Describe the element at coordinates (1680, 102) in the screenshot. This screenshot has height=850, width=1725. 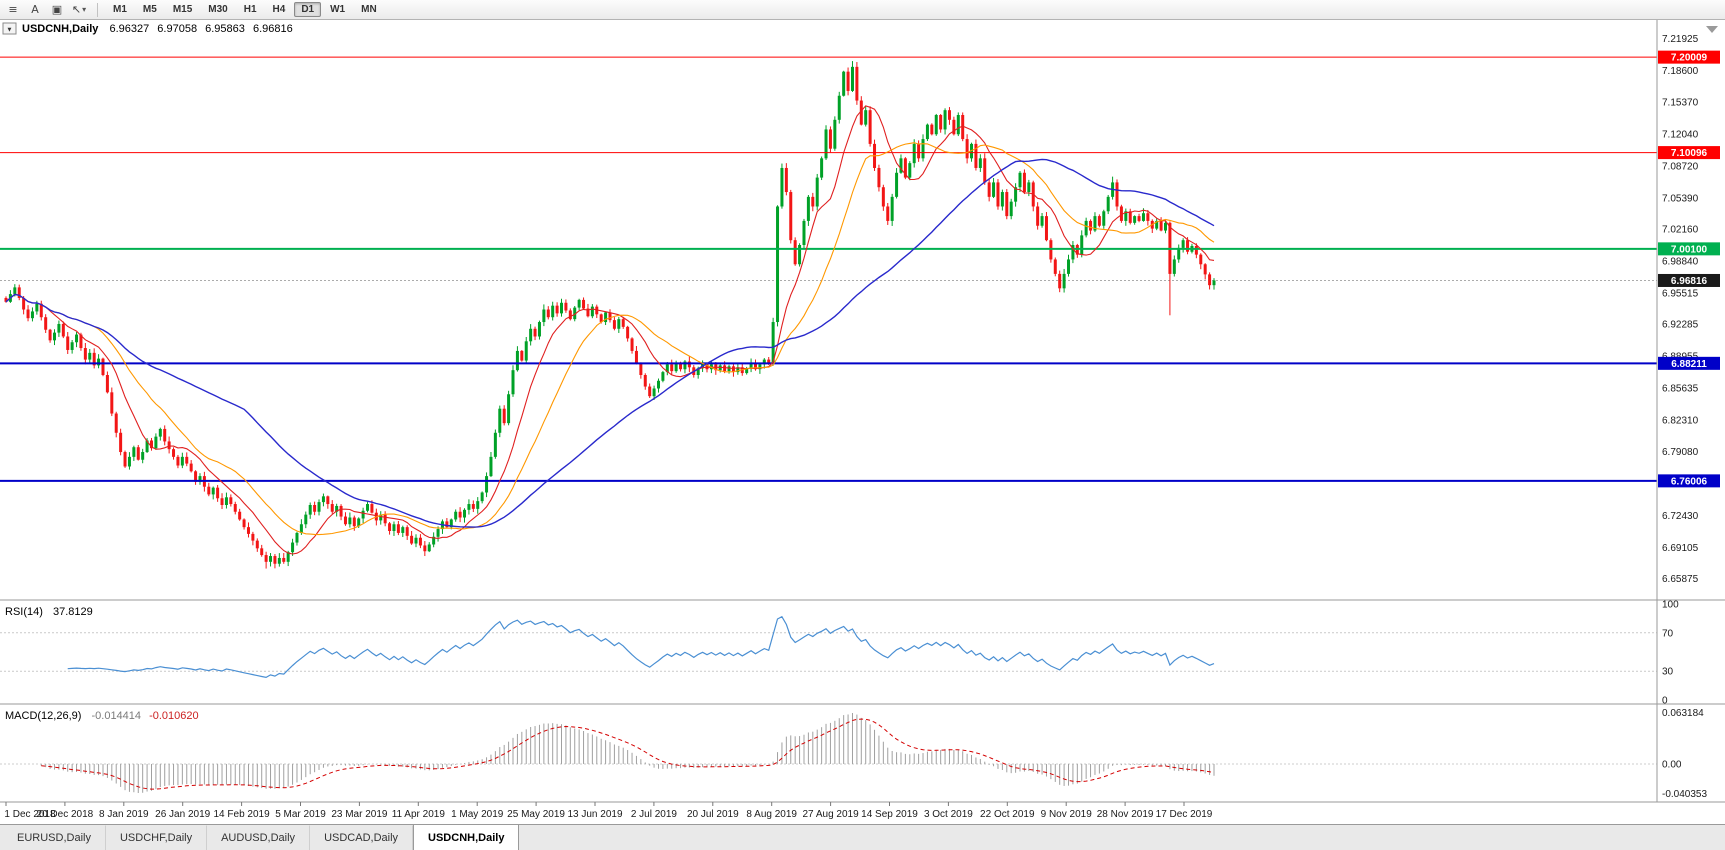
I see `svg-text: 7.15370` at that location.